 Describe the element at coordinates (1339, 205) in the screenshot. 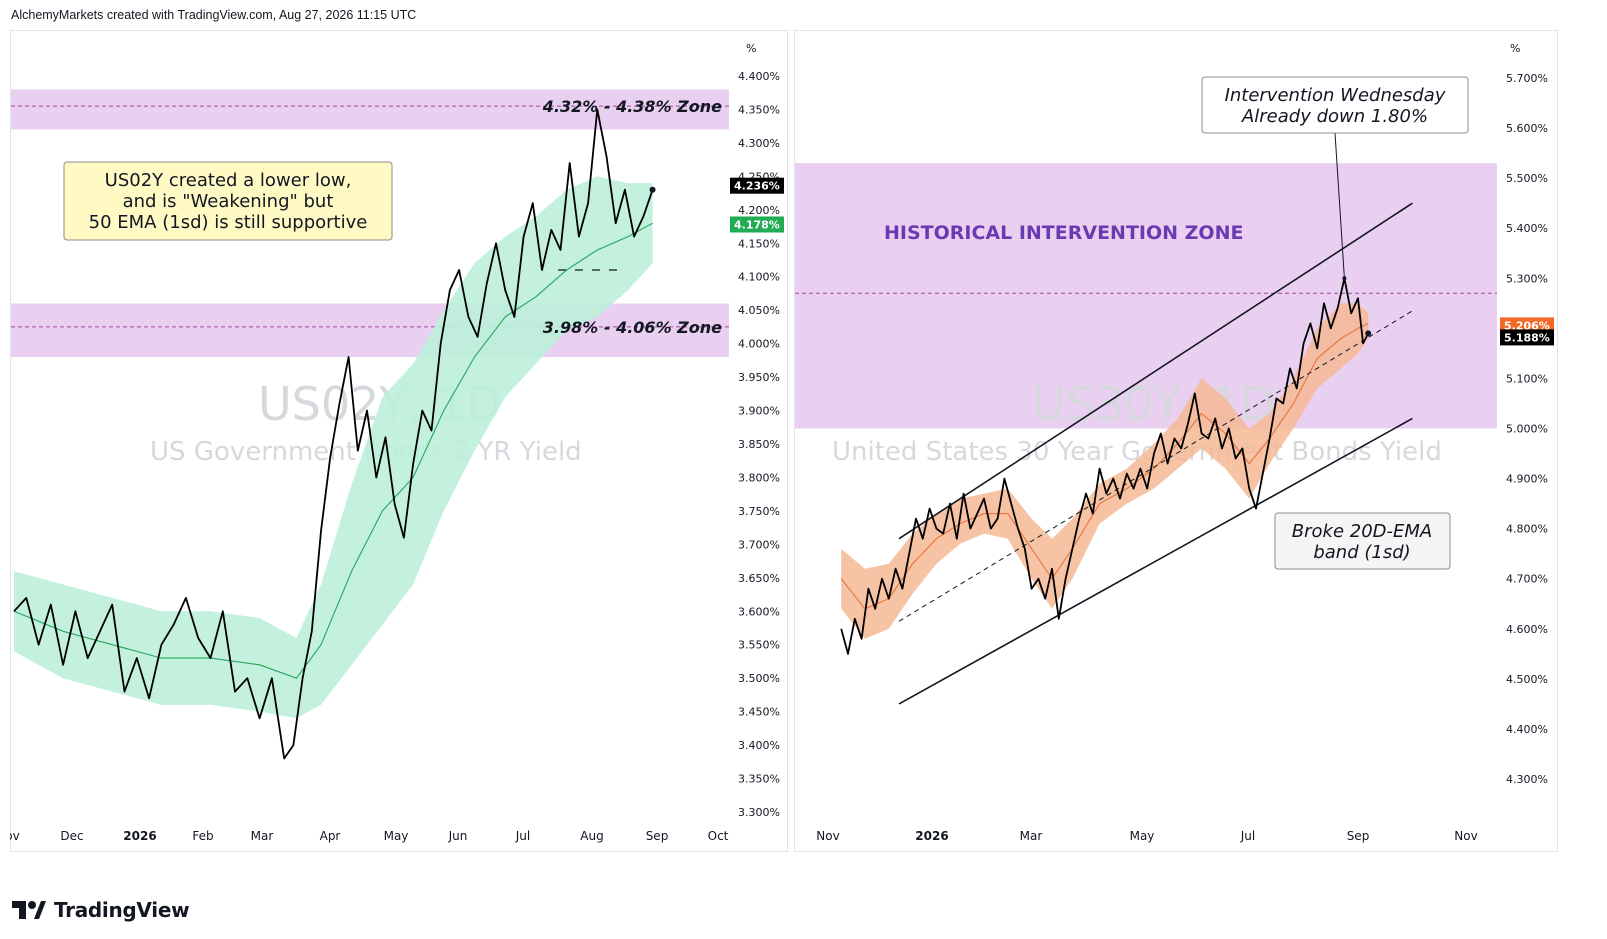

I see `us30y-intervention-pointer` at that location.